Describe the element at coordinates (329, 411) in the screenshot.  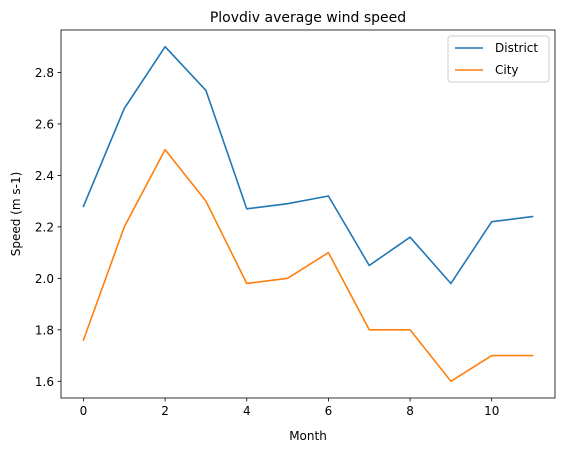
I see `x-tick-label: 6` at that location.